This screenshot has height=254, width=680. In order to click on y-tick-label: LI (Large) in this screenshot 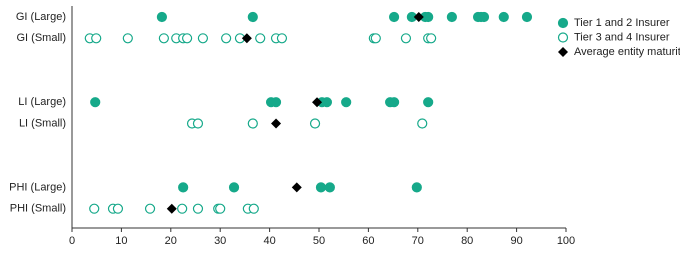, I will do `click(42, 102)`.